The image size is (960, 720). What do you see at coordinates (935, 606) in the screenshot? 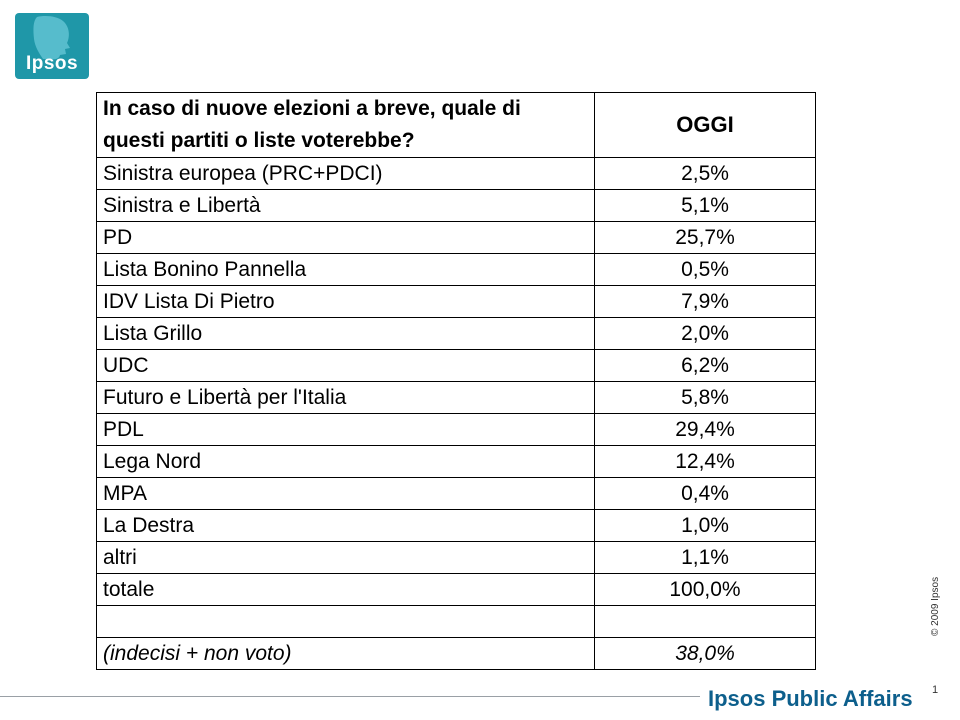
I see `copyright-note: © 2009 Ipsos` at bounding box center [935, 606].